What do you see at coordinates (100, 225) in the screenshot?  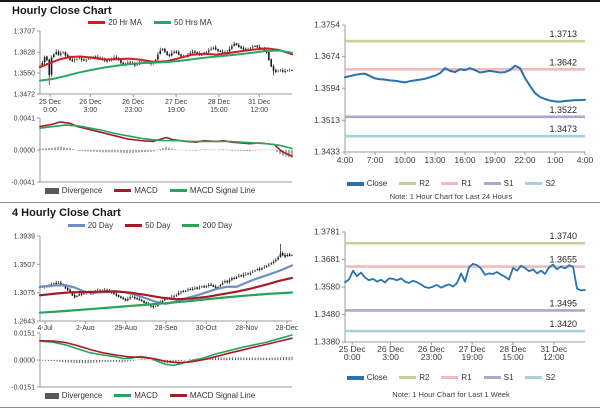 I see `legend-label: 20 Day` at bounding box center [100, 225].